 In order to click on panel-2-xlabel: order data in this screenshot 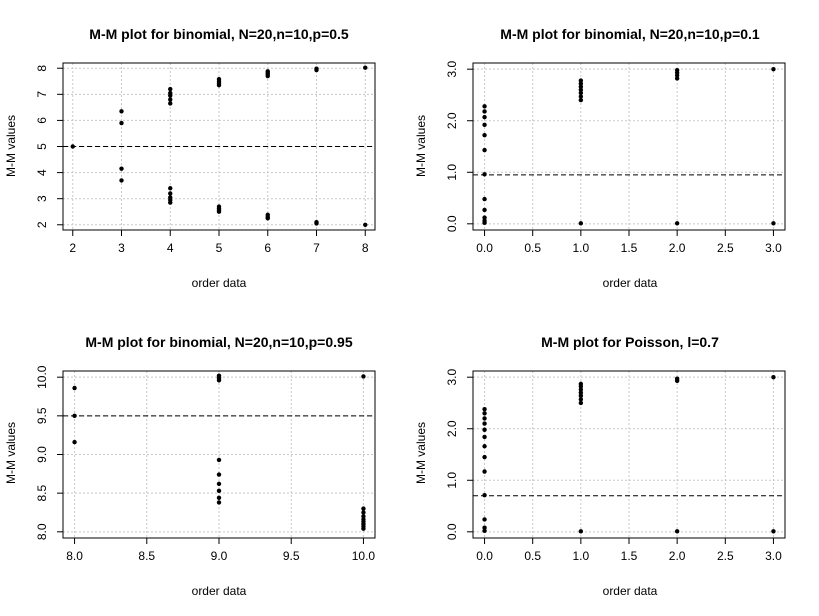, I will do `click(630, 283)`.